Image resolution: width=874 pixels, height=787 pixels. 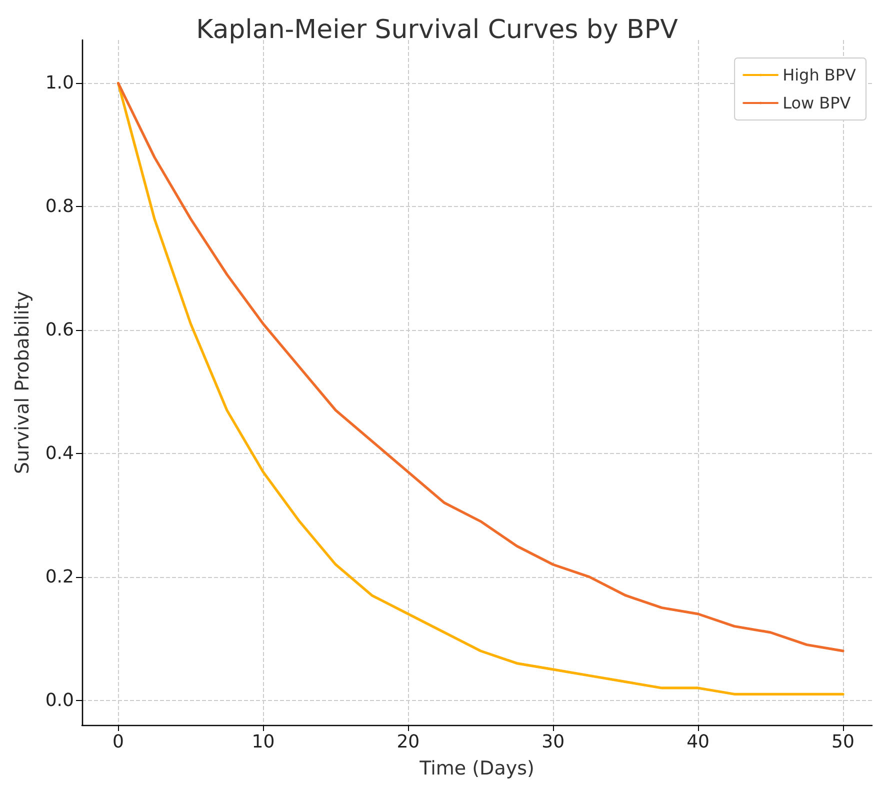 What do you see at coordinates (59, 207) in the screenshot?
I see `y-tick-label: 0.8` at bounding box center [59, 207].